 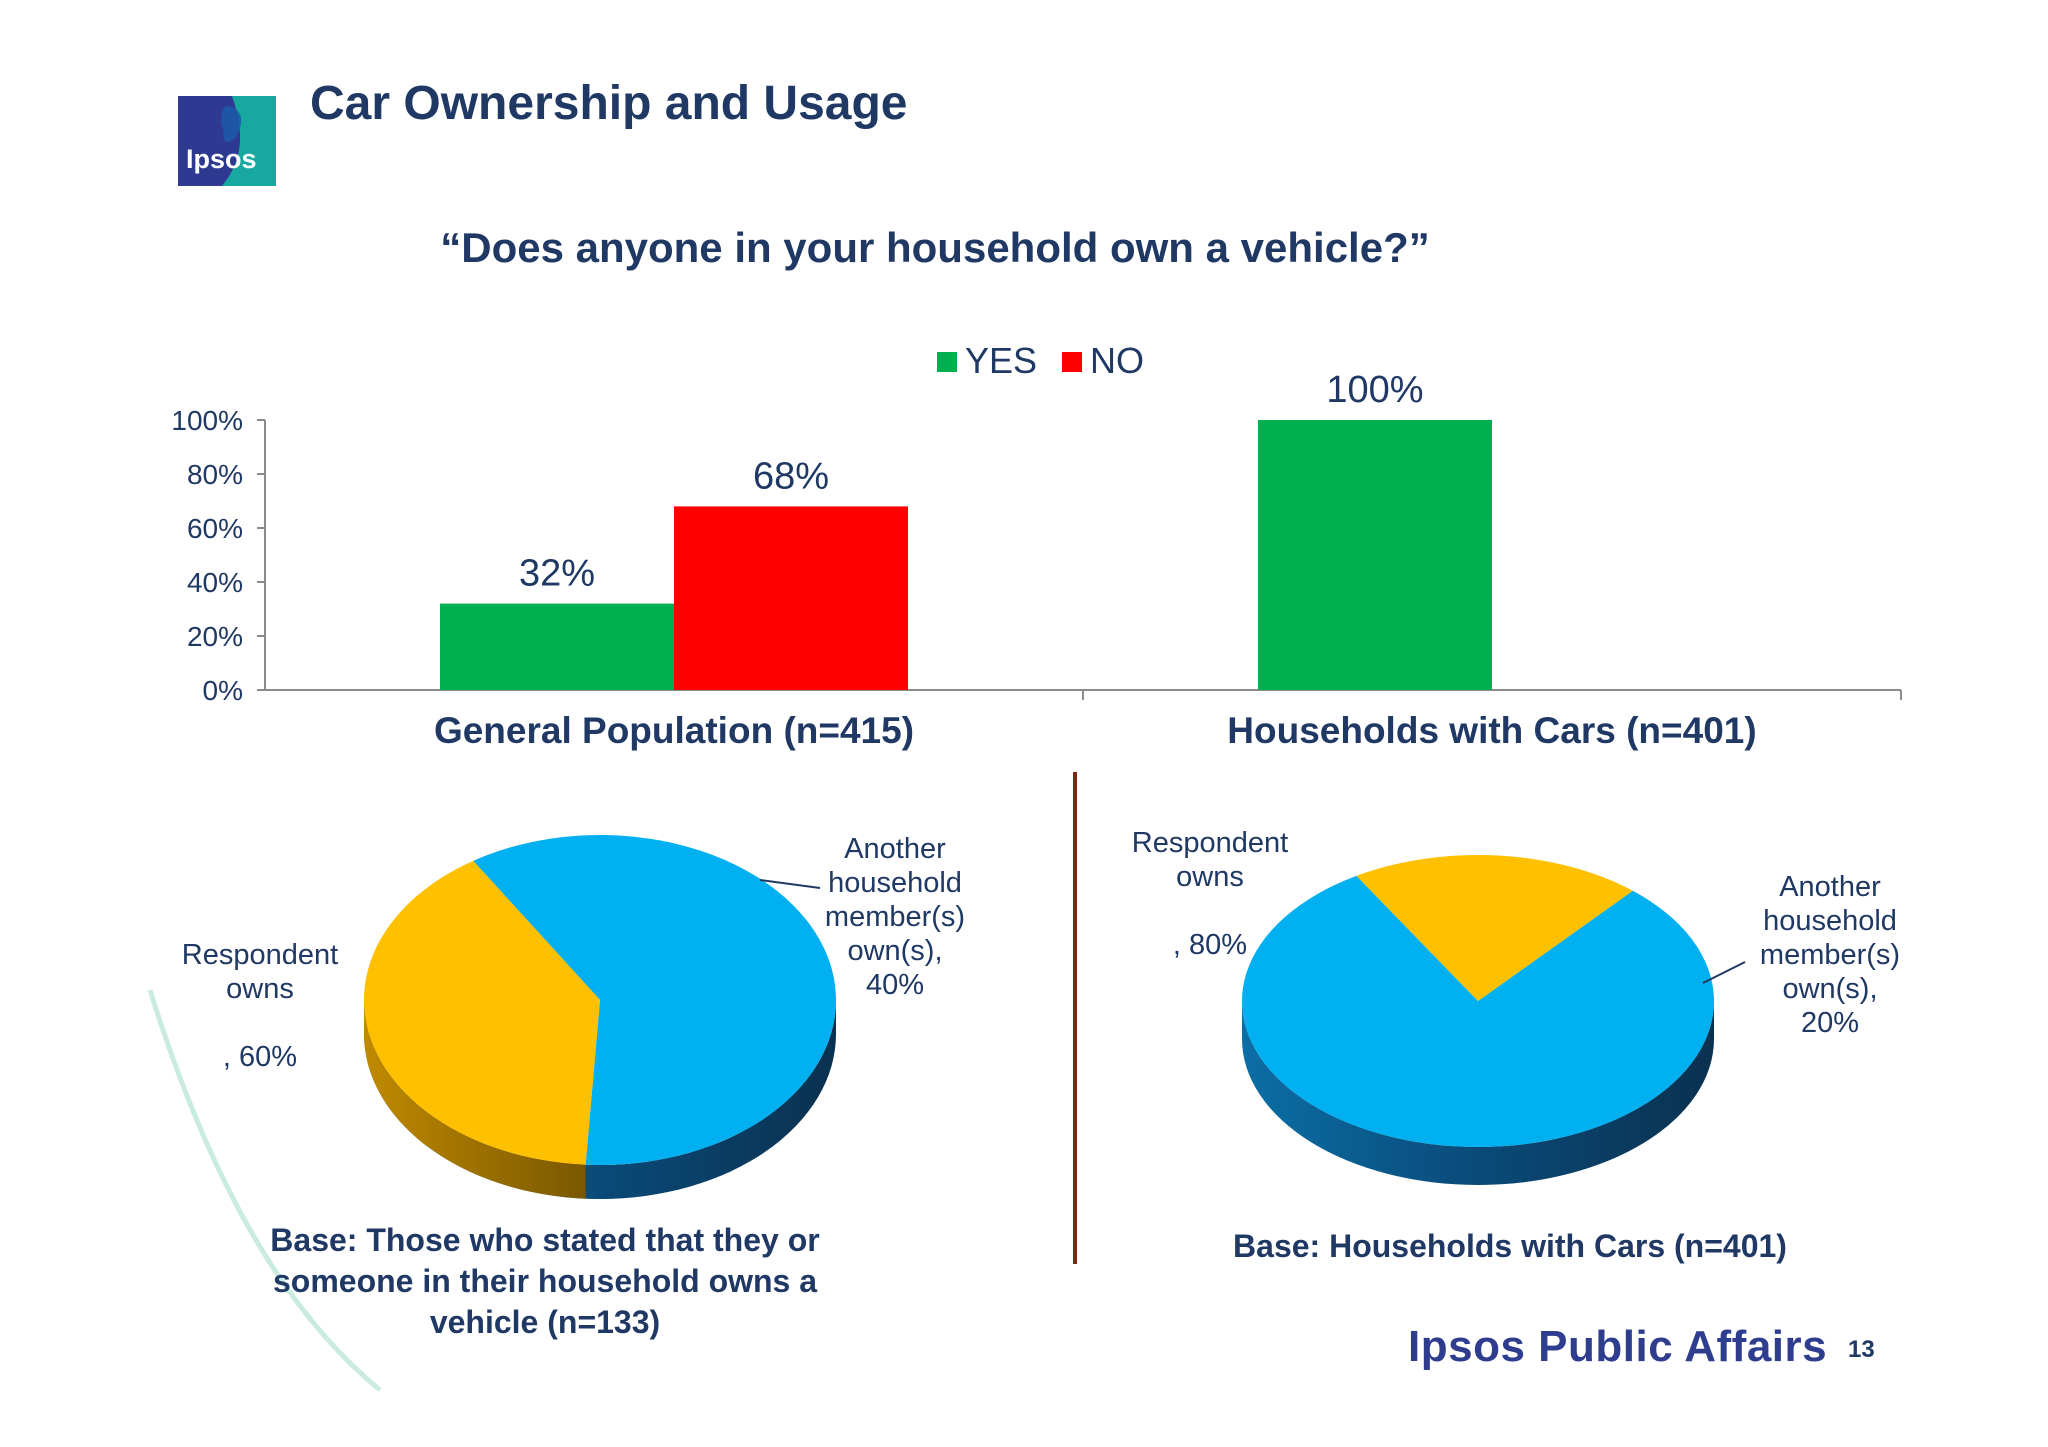 I want to click on bar-data-label: 68%, so click(x=791, y=476).